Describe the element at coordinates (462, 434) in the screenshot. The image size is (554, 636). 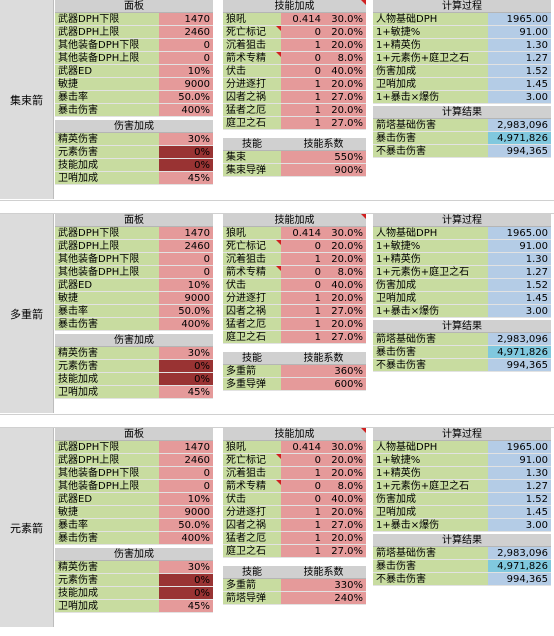
I see `calc-title: 计算过程` at that location.